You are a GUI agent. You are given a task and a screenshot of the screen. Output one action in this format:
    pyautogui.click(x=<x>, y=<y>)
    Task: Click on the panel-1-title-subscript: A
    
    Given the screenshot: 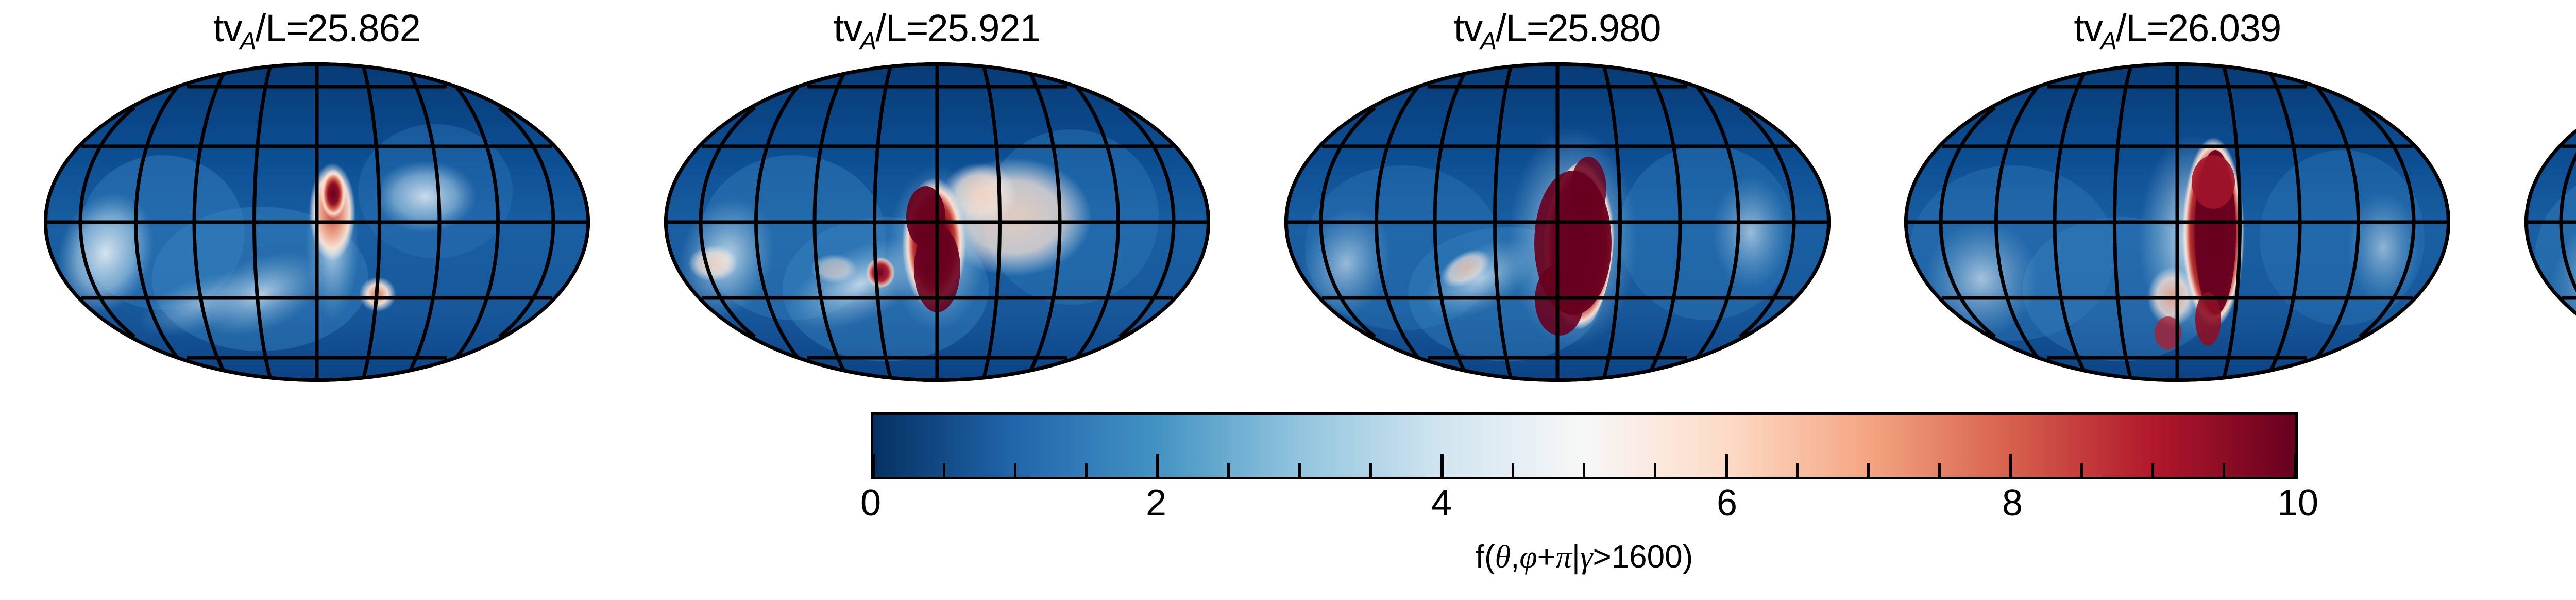 What is the action you would take?
    pyautogui.click(x=248, y=42)
    